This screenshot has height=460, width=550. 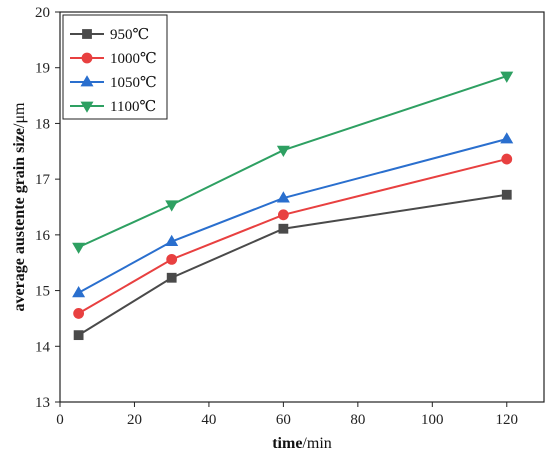 What do you see at coordinates (134, 420) in the screenshot?
I see `x-tick-label: 20` at bounding box center [134, 420].